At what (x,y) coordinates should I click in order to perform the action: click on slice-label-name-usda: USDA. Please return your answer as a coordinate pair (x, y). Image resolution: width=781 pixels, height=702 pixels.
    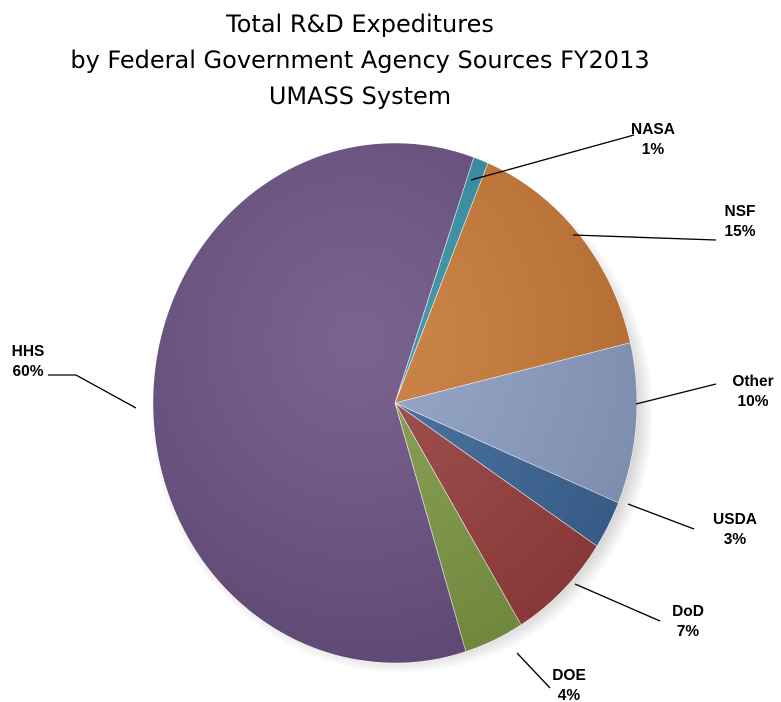
    Looking at the image, I should click on (735, 519).